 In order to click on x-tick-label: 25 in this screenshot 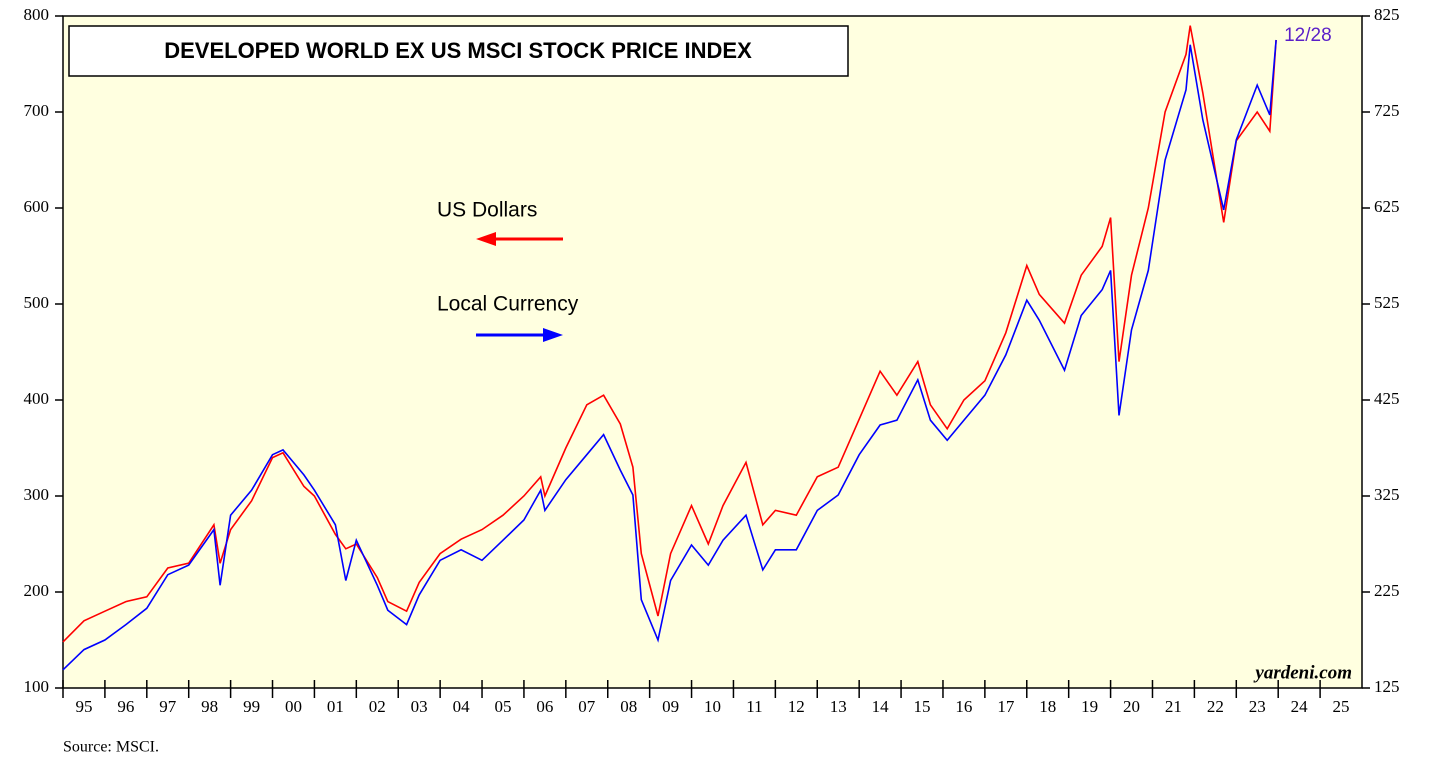, I will do `click(1341, 706)`.